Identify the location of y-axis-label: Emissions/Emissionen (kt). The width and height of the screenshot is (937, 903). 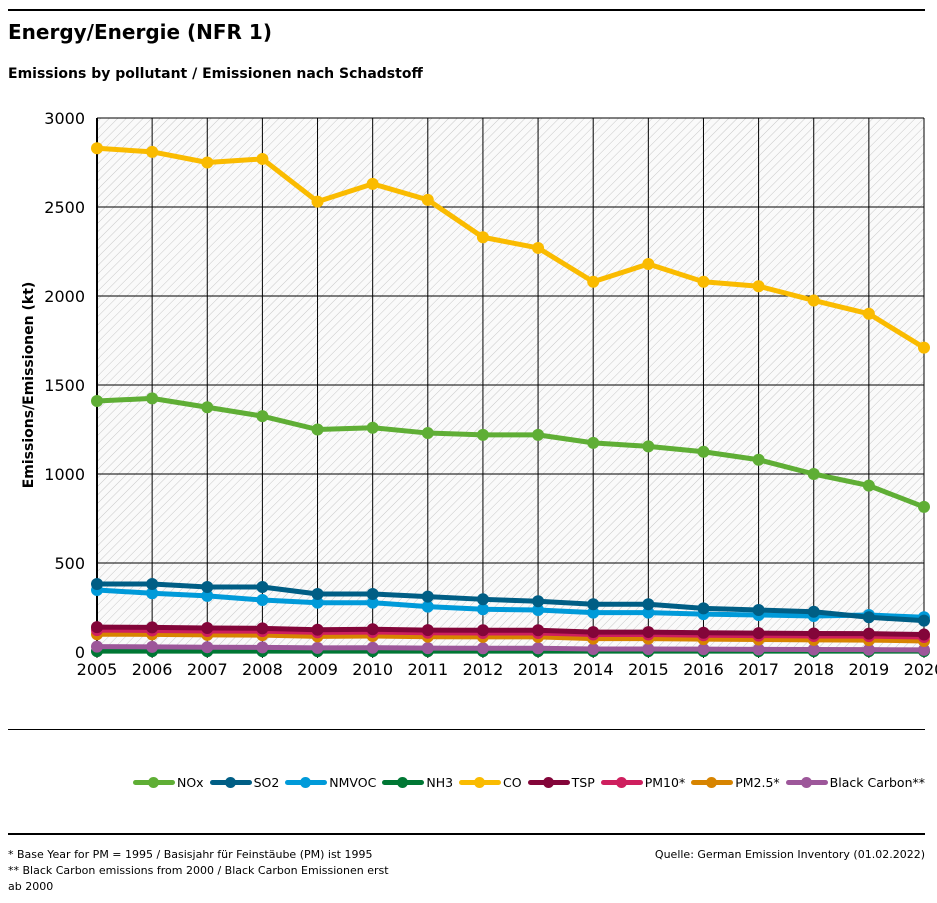
(29, 385).